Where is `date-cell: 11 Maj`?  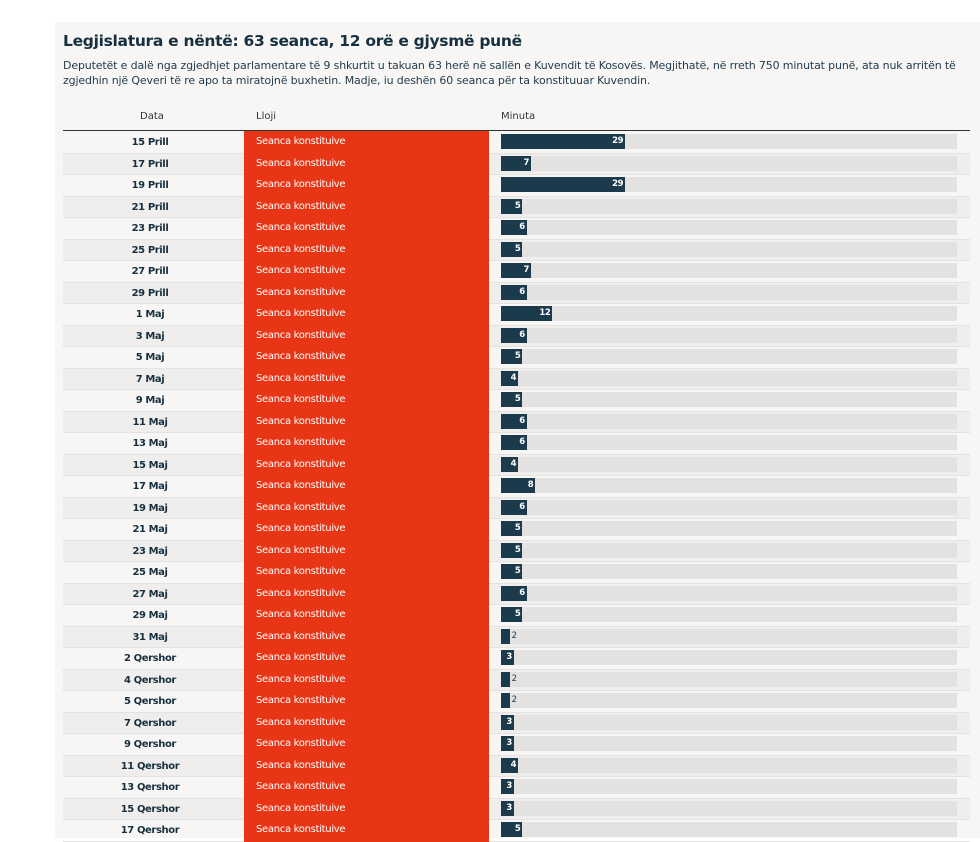
date-cell: 11 Maj is located at coordinates (150, 422).